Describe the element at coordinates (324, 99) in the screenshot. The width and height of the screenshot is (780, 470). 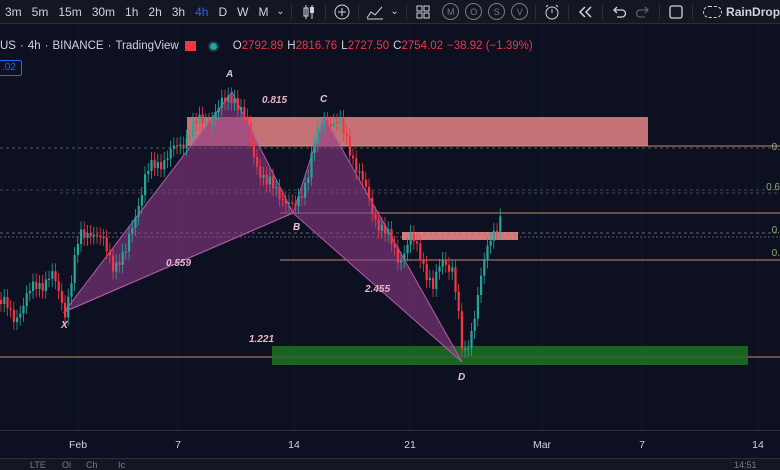
I see `point-label-c: C` at that location.